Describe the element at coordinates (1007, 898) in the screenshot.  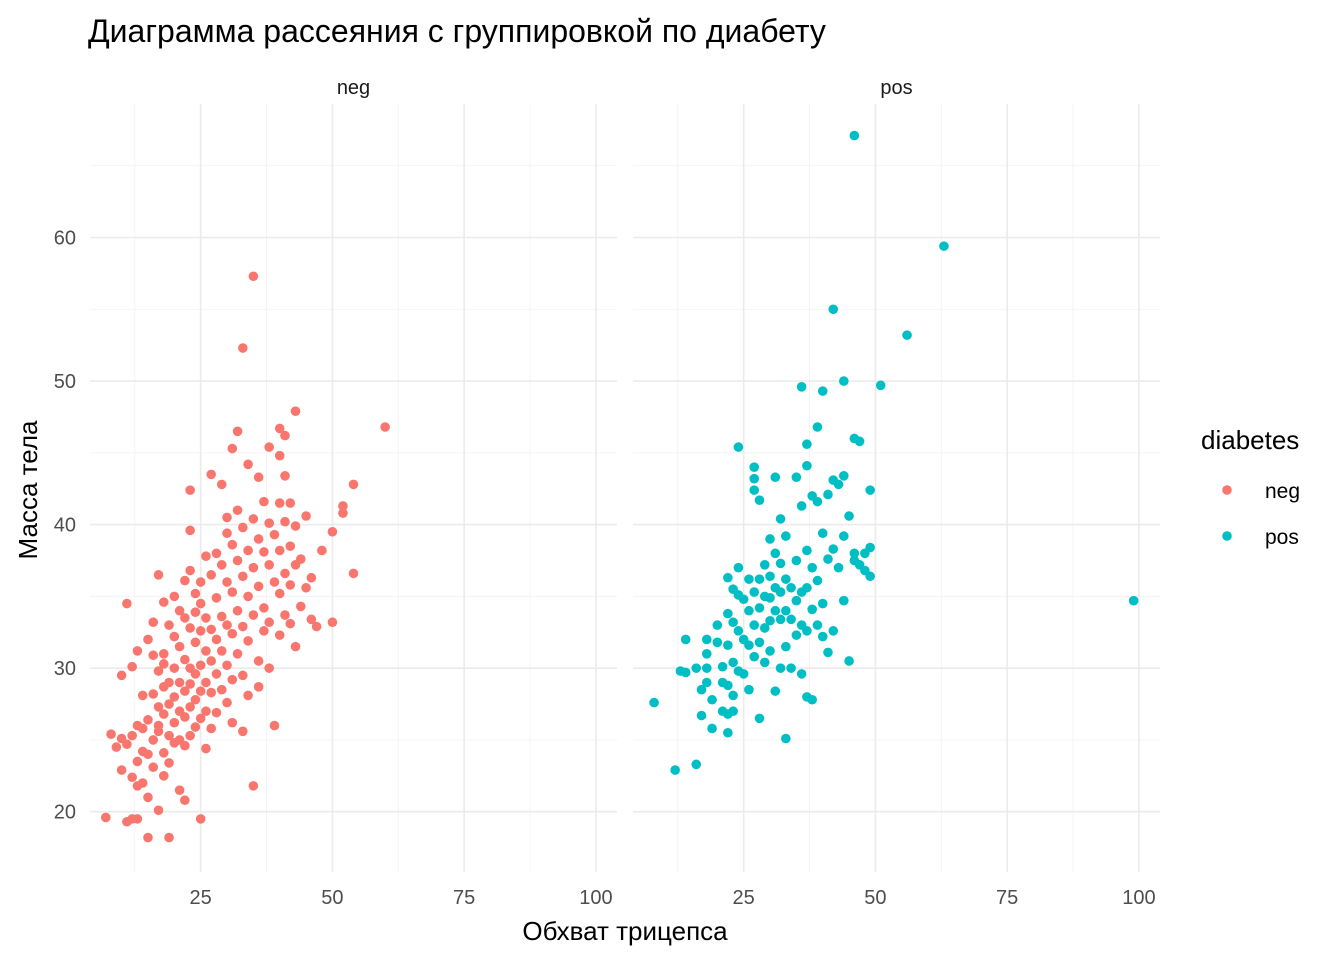
I see `x-tick-label: 75` at that location.